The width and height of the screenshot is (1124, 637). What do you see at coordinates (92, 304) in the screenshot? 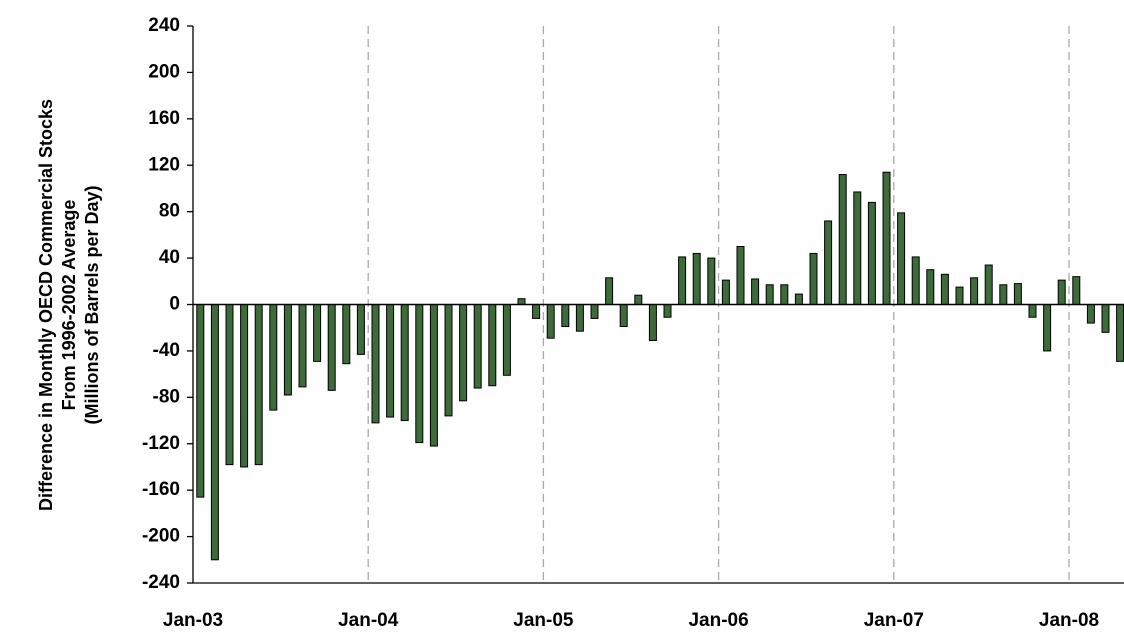
I see `y-axis-label: (Millions of Barrels per Day)` at bounding box center [92, 304].